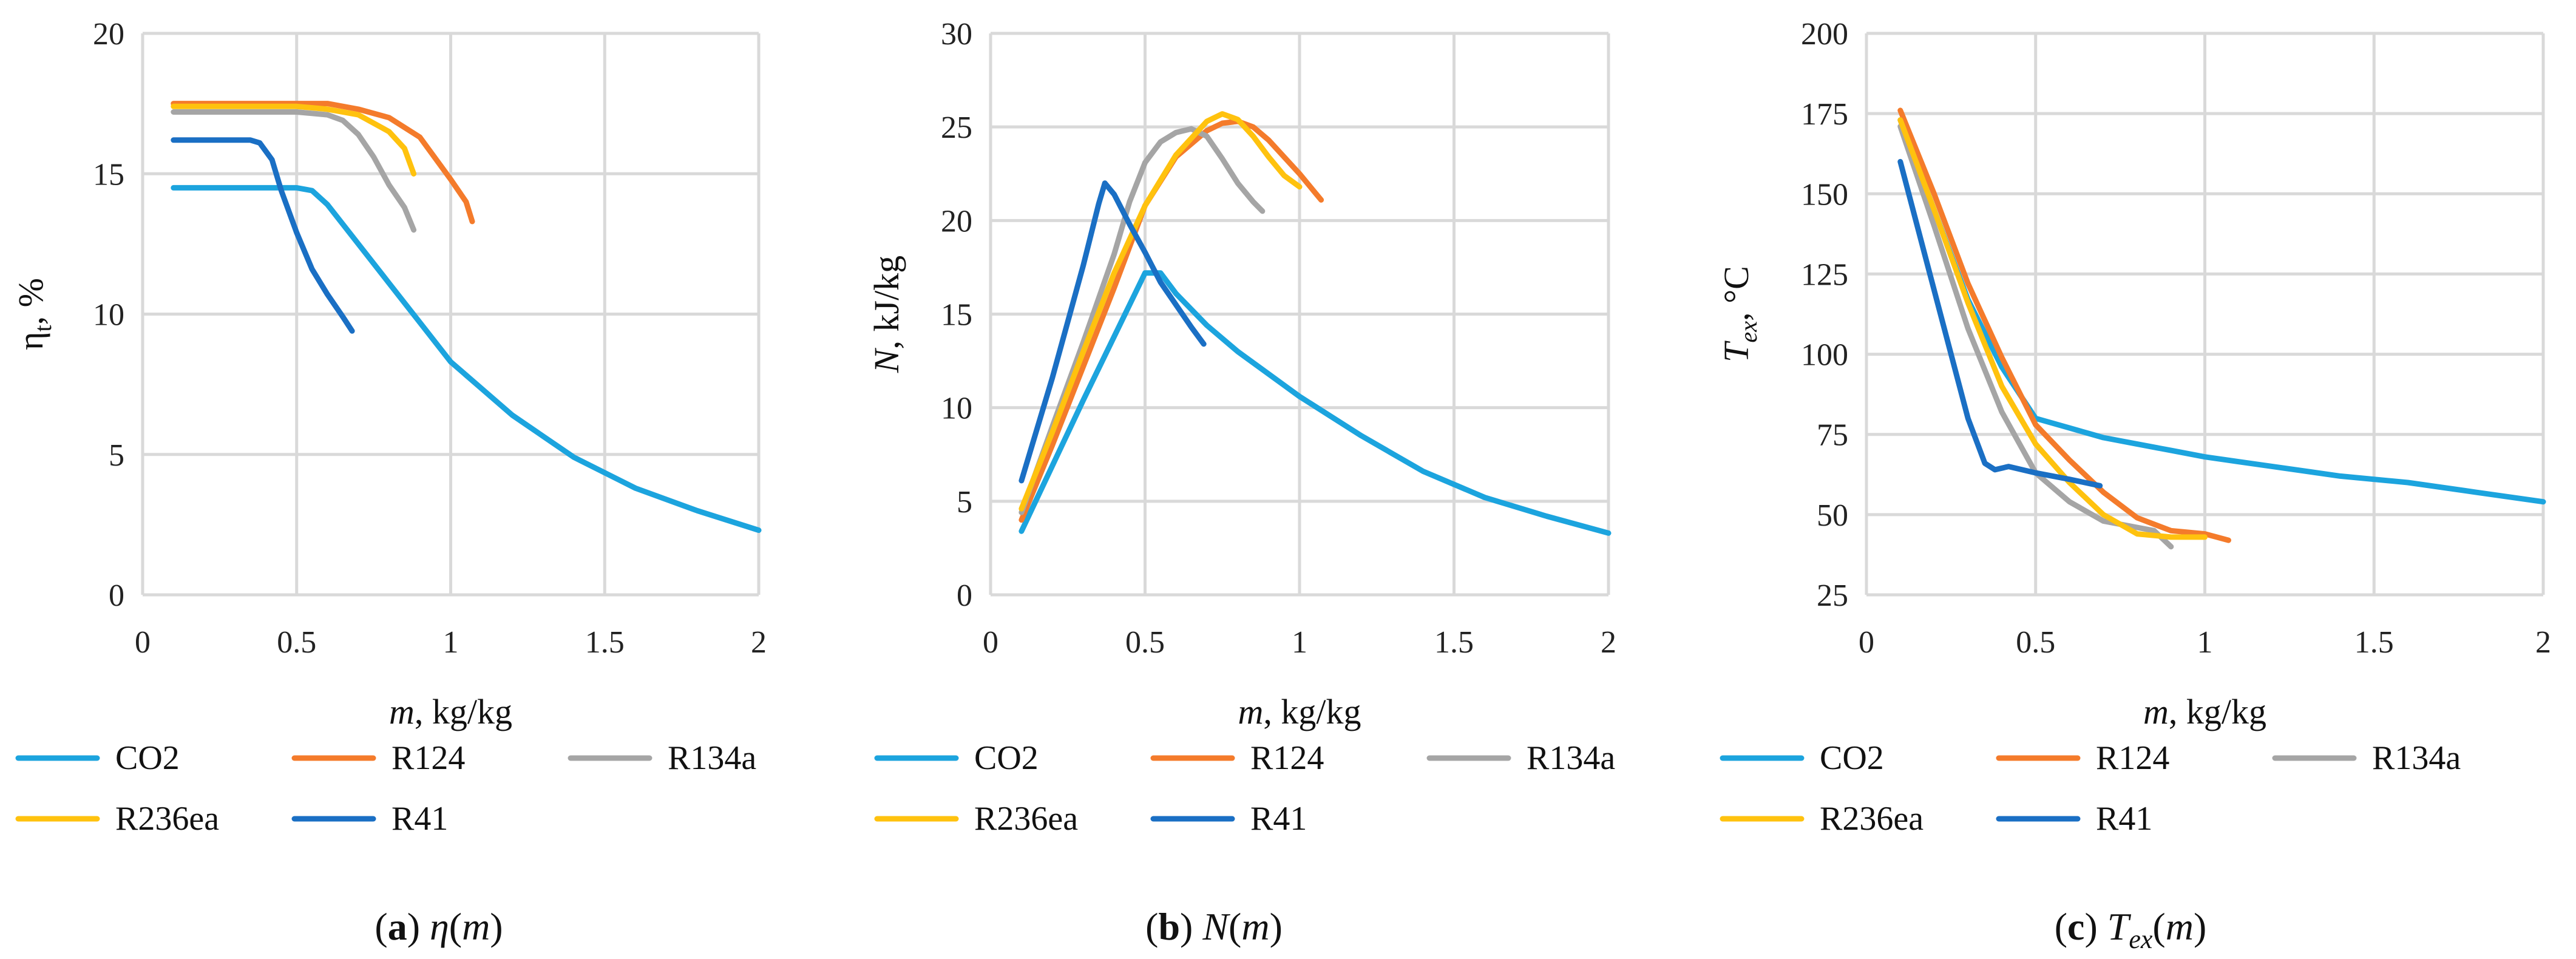  I want to click on y-tick-label: 150, so click(1825, 194).